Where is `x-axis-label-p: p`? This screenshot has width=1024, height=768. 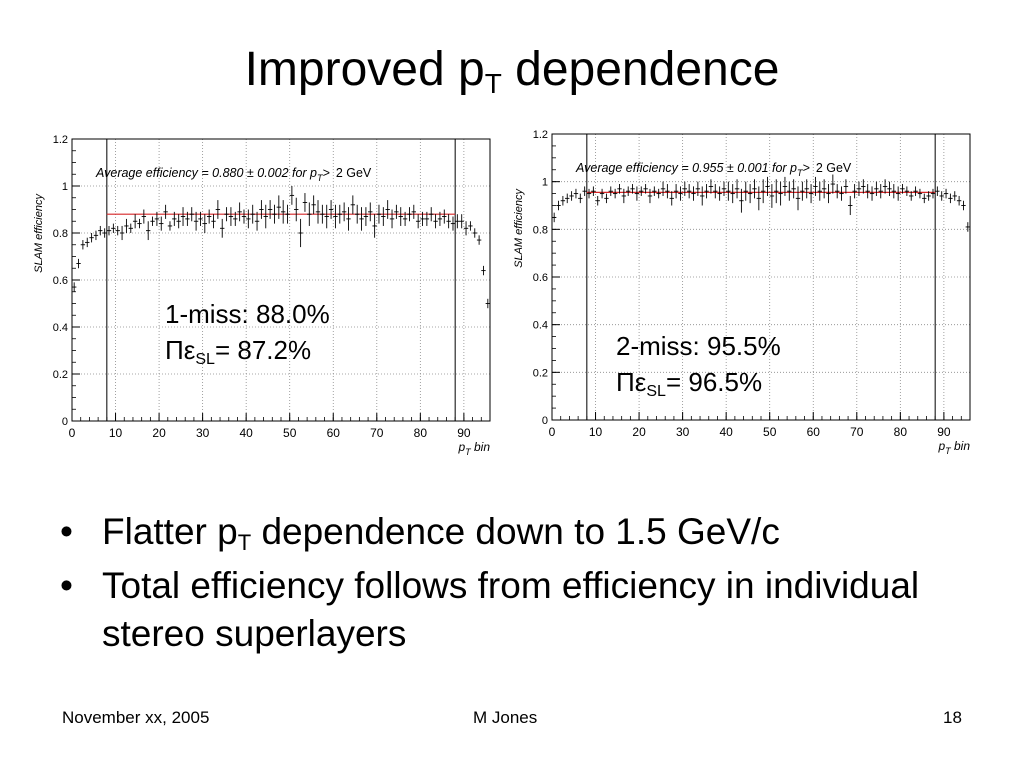
x-axis-label-p: p is located at coordinates (941, 446).